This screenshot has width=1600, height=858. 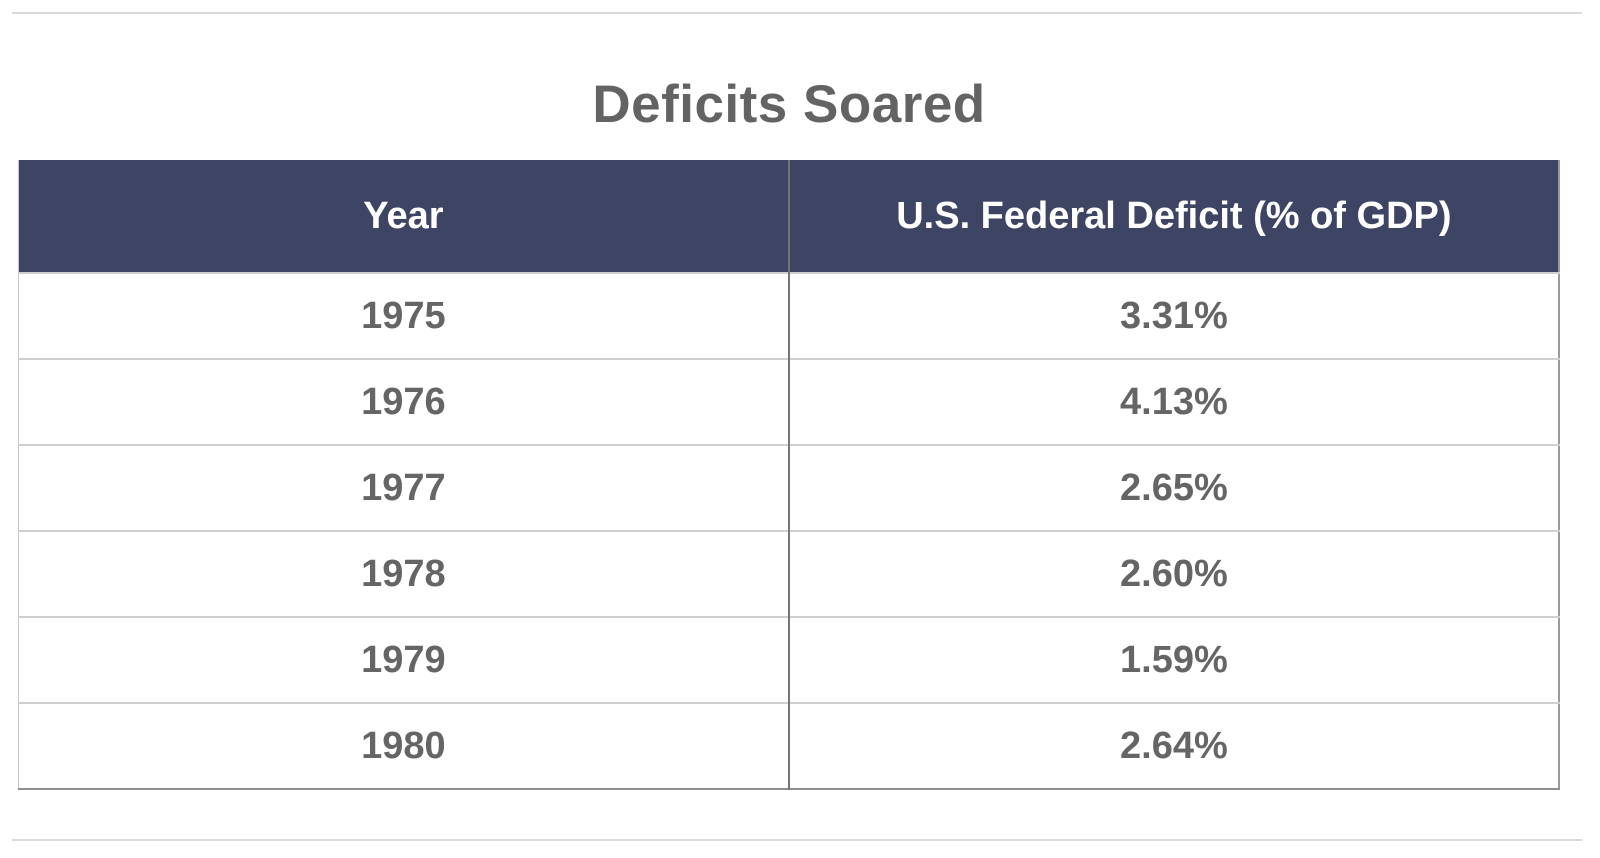 I want to click on deficit-cell: 2.65%, so click(x=1173, y=487).